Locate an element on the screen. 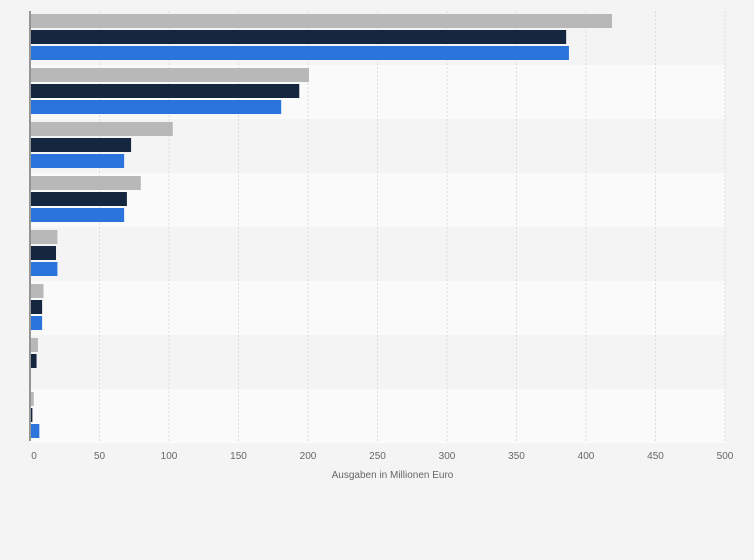 The image size is (754, 560). x-tick-label: 250 is located at coordinates (377, 456).